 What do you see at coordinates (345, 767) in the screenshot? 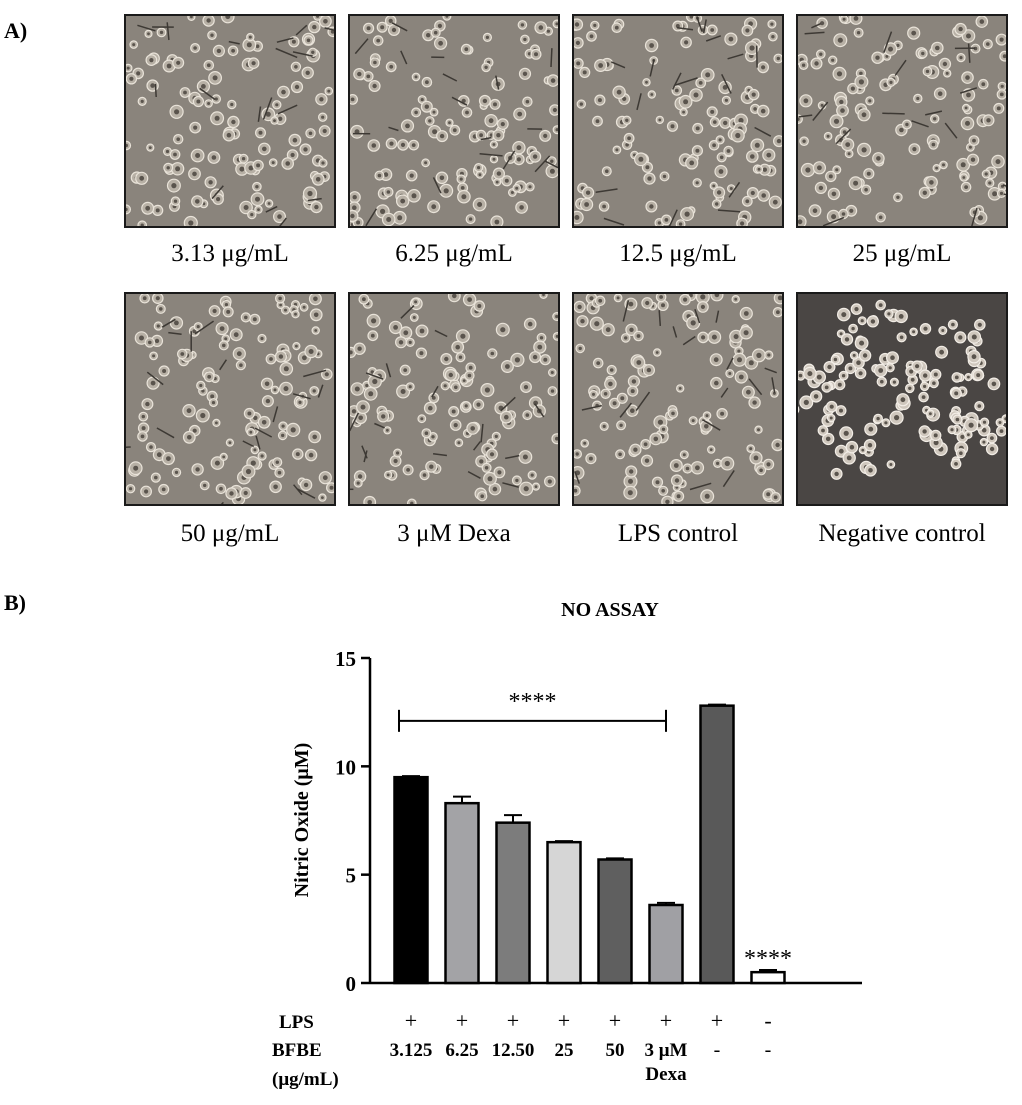
I see `y-tick-label: 10` at bounding box center [345, 767].